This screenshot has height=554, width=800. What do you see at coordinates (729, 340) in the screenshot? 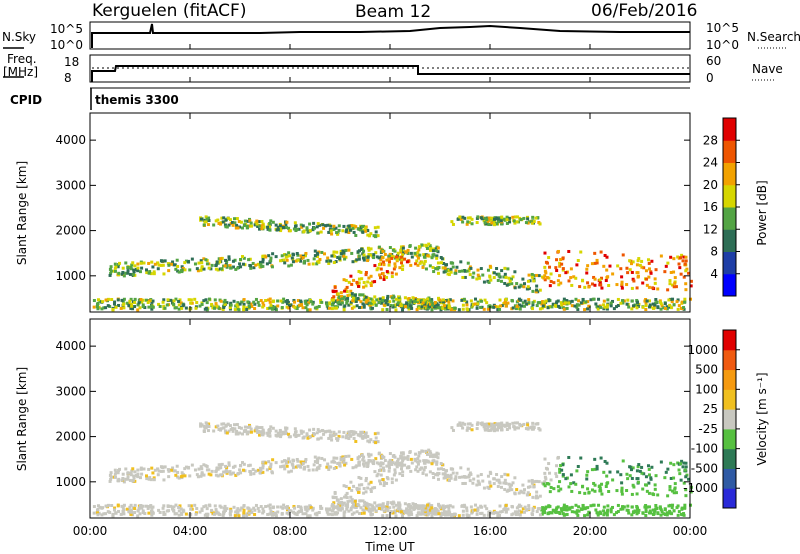
I see `colorbar-swatch` at bounding box center [729, 340].